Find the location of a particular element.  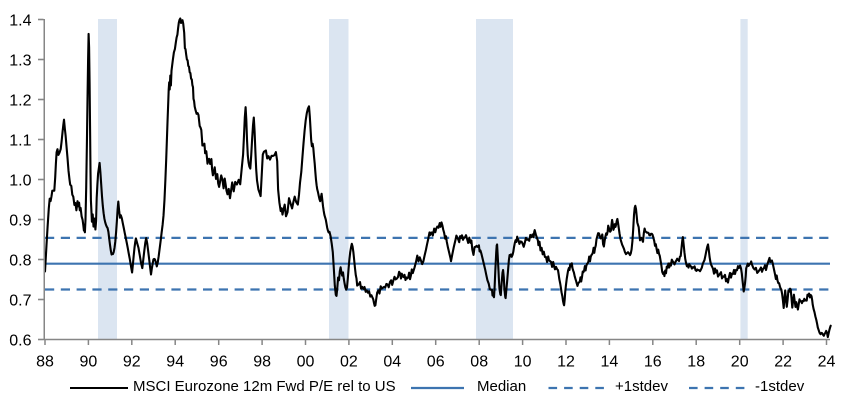

svg-text: 06 is located at coordinates (436, 362).